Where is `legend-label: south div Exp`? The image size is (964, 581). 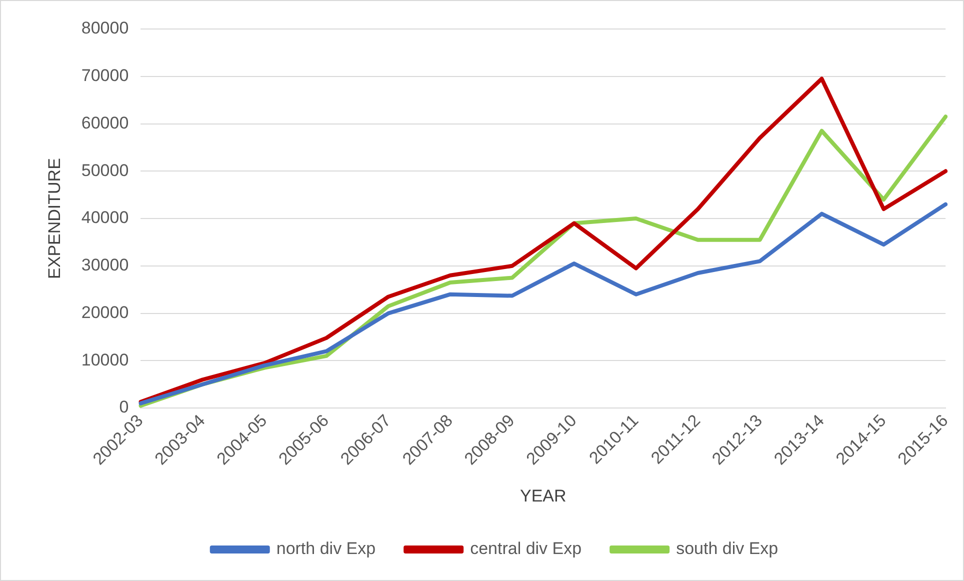
legend-label: south div Exp is located at coordinates (727, 548).